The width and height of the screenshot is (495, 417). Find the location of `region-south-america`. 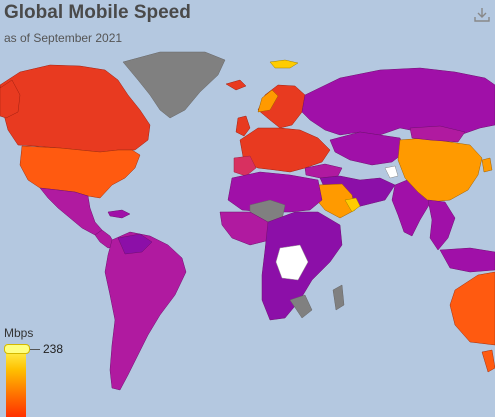

region-south-america is located at coordinates (145, 311).